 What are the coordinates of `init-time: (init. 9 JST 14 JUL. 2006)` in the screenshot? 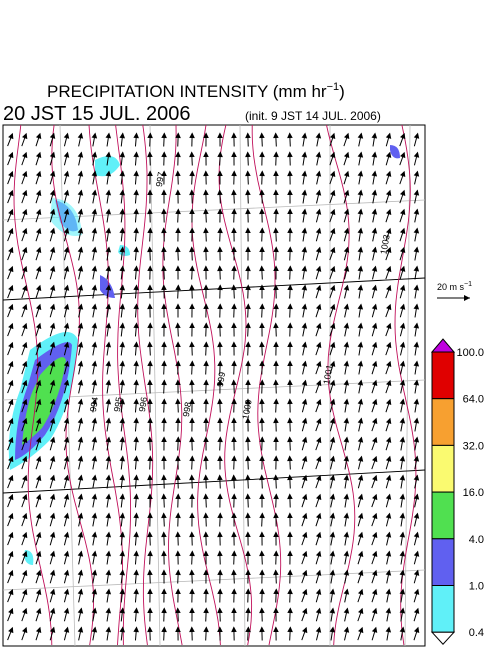 It's located at (313, 116).